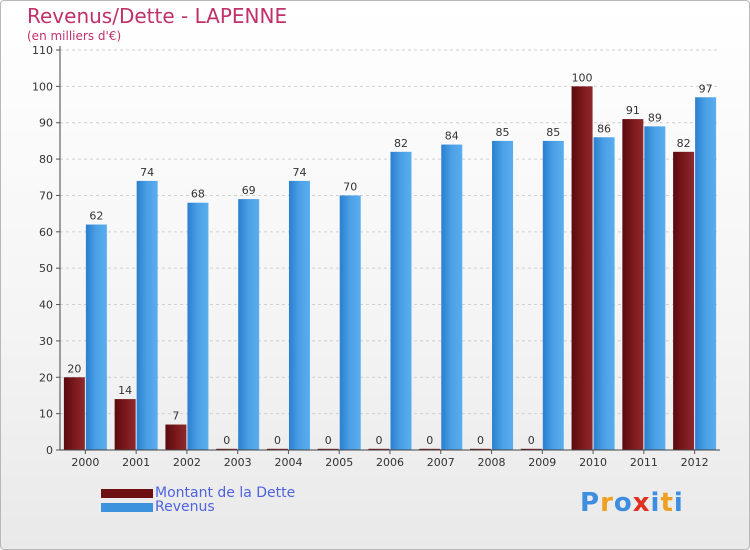 This screenshot has width=750, height=550. I want to click on x-tick-label: 2000, so click(85, 462).